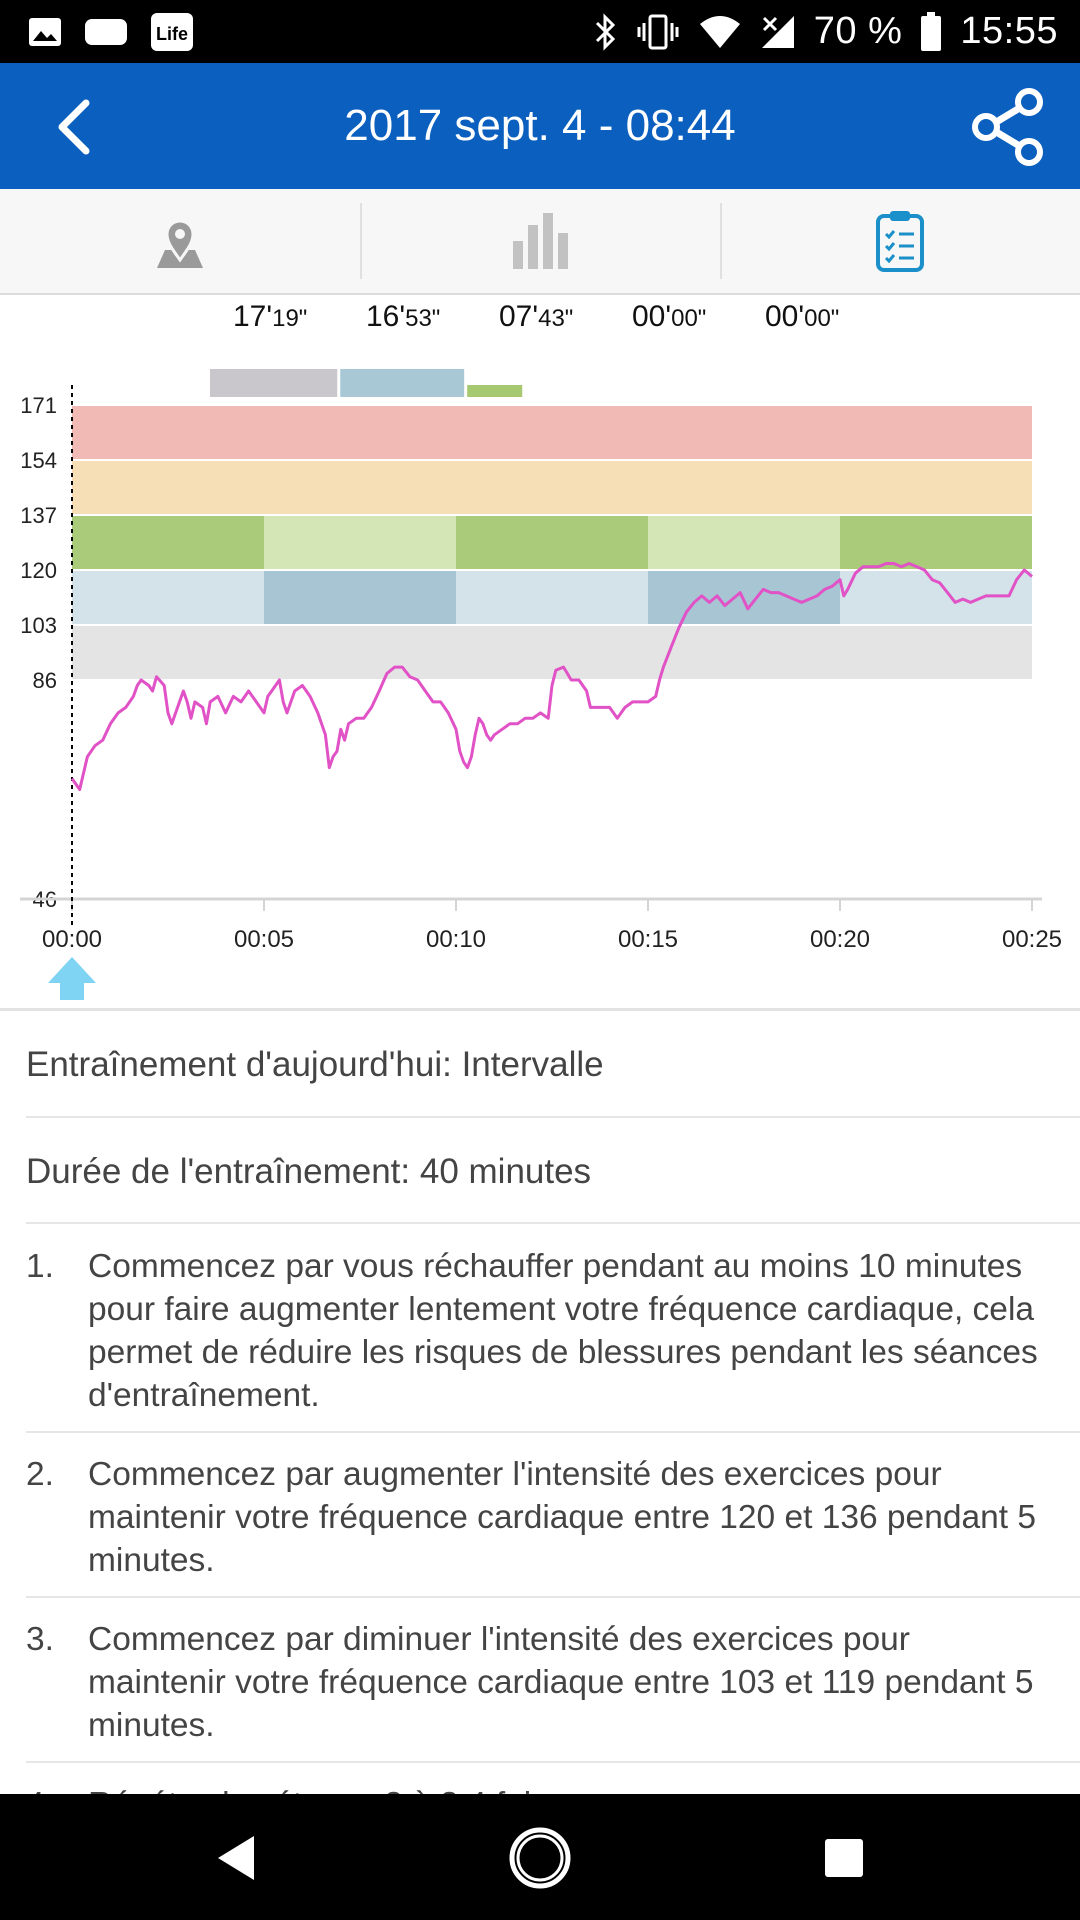  Describe the element at coordinates (72, 939) in the screenshot. I see `x-tick-label: 00:00` at that location.